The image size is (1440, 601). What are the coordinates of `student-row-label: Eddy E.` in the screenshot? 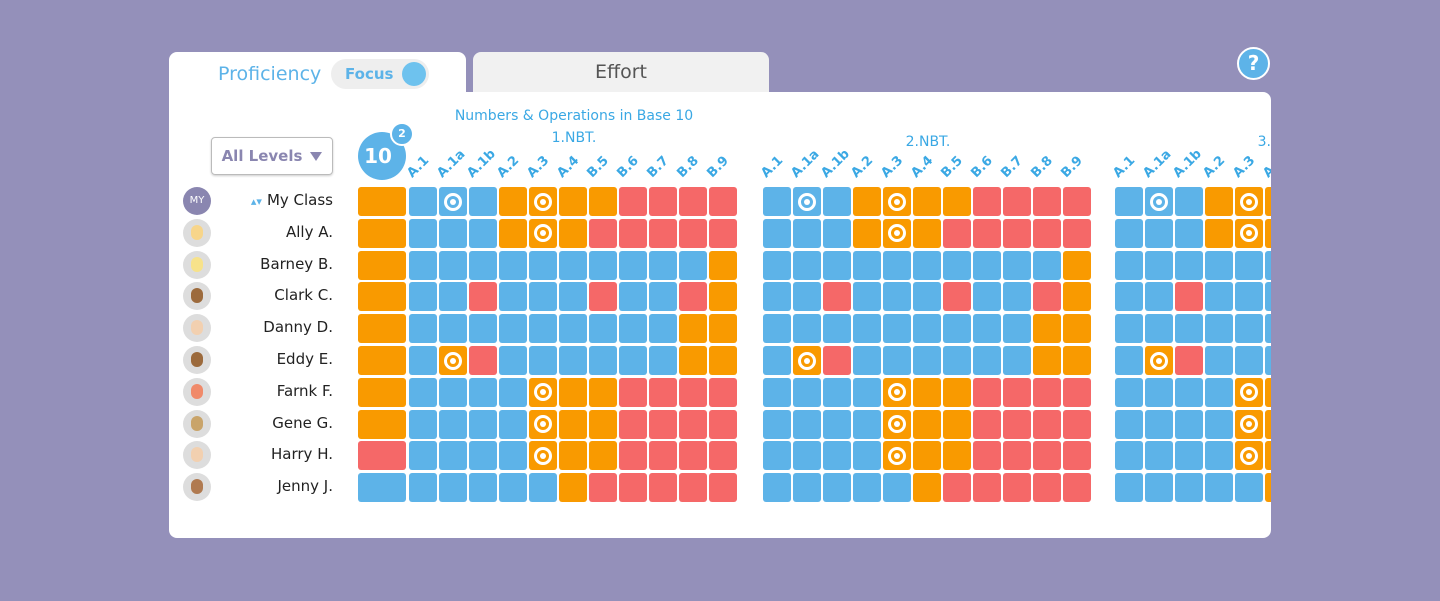 It's located at (251, 360).